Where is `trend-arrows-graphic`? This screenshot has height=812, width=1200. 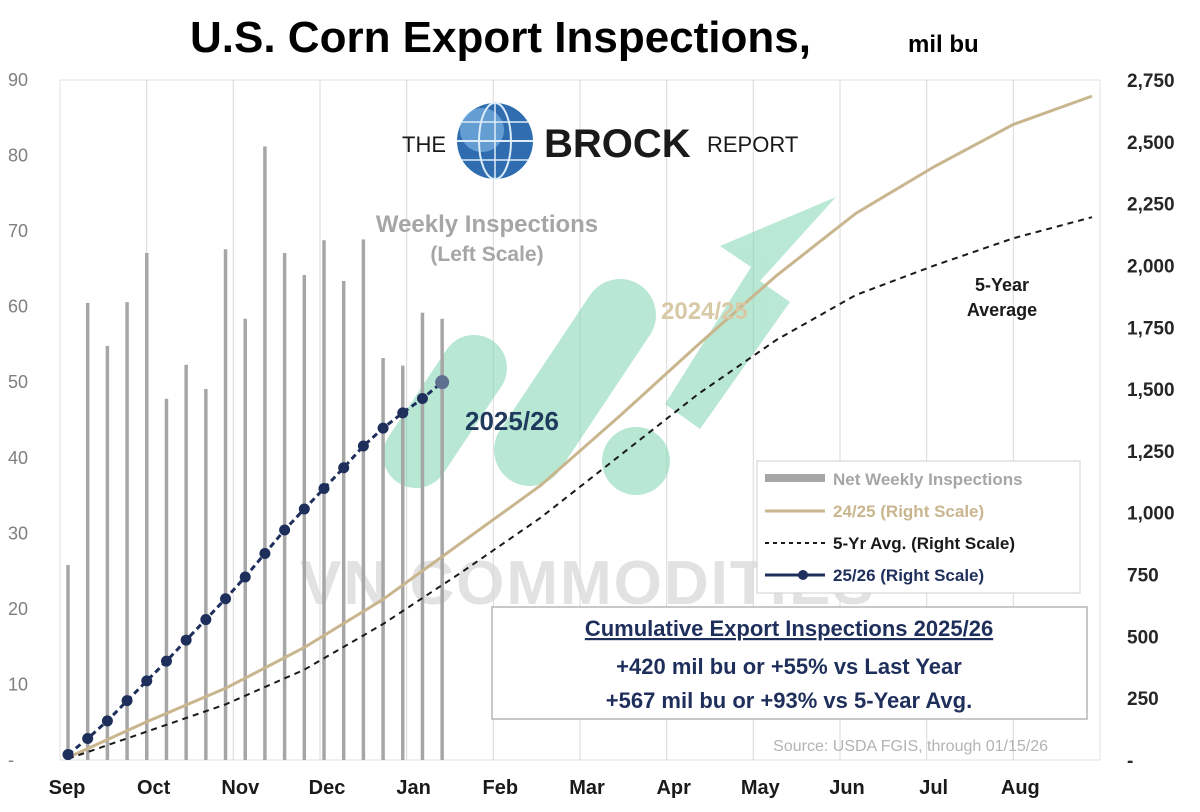 trend-arrows-graphic is located at coordinates (609, 346).